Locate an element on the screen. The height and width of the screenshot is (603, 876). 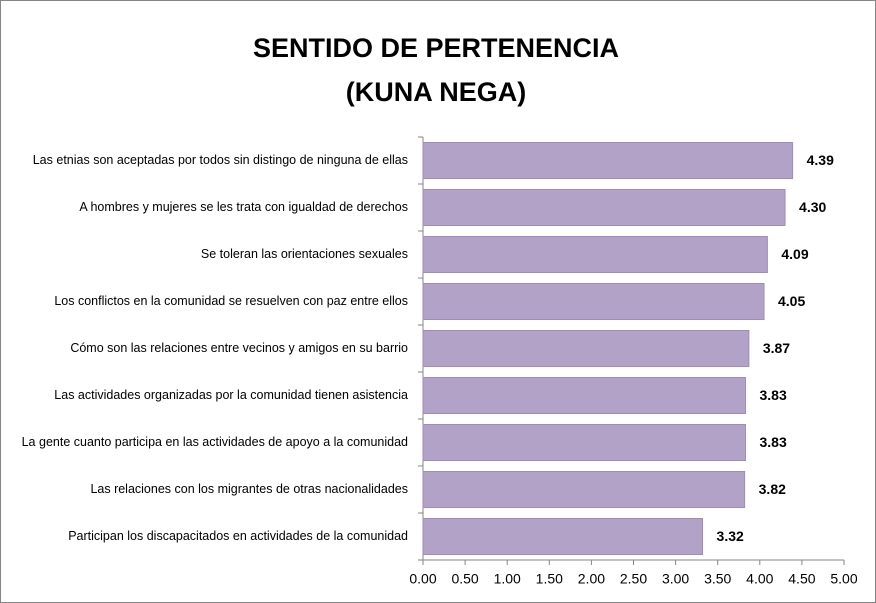
x-tick-label: 3.50 is located at coordinates (717, 579).